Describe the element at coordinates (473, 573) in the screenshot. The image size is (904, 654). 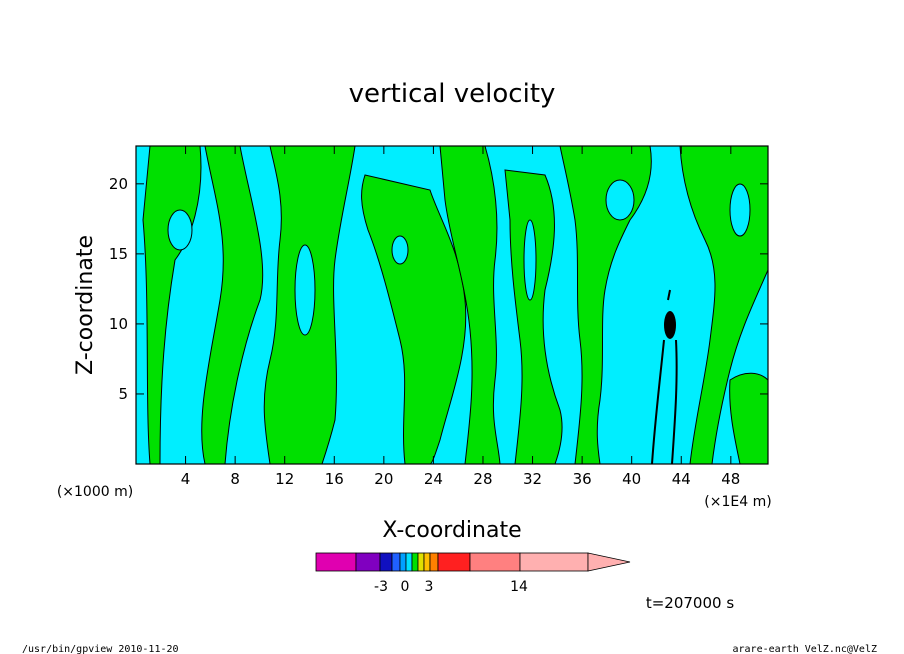
I see `colorbar: -3 0 3 14` at that location.